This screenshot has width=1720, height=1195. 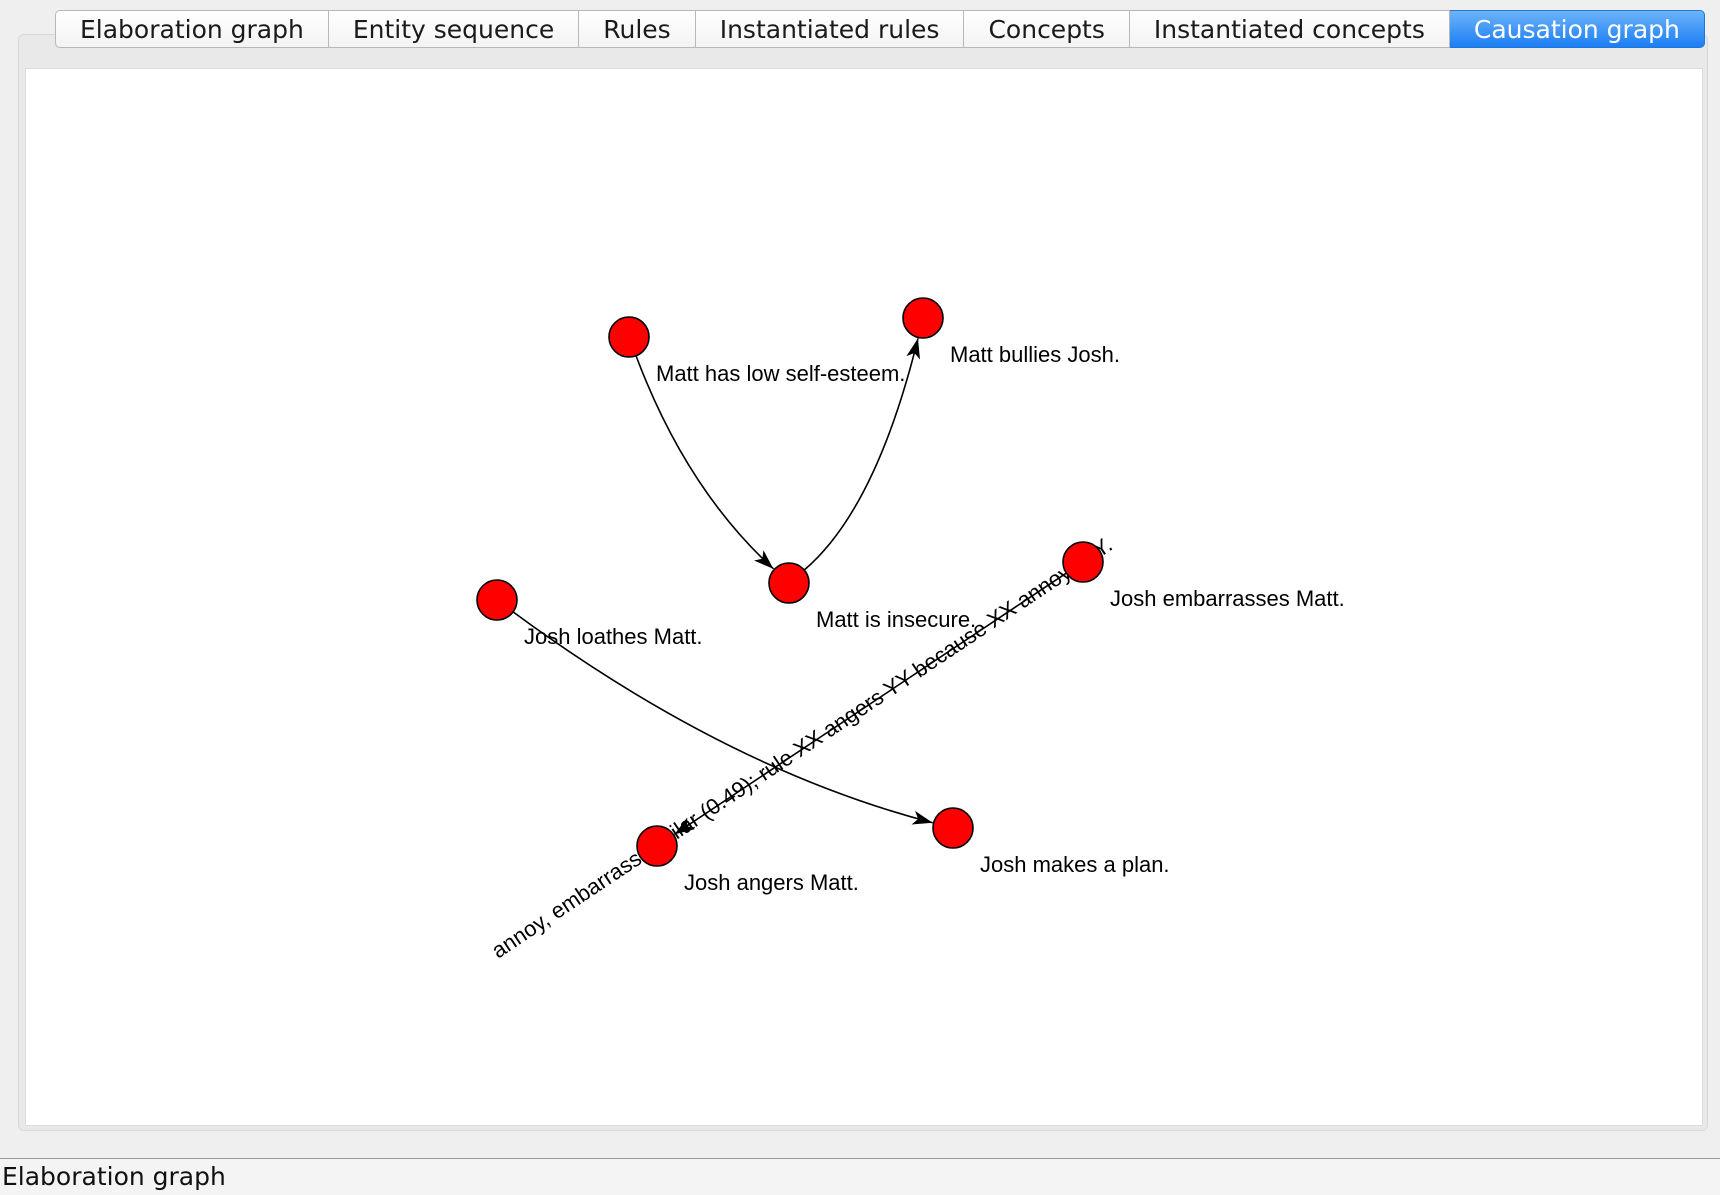 I want to click on tab-elaboration-graph: Elaboration graph, so click(x=192, y=29).